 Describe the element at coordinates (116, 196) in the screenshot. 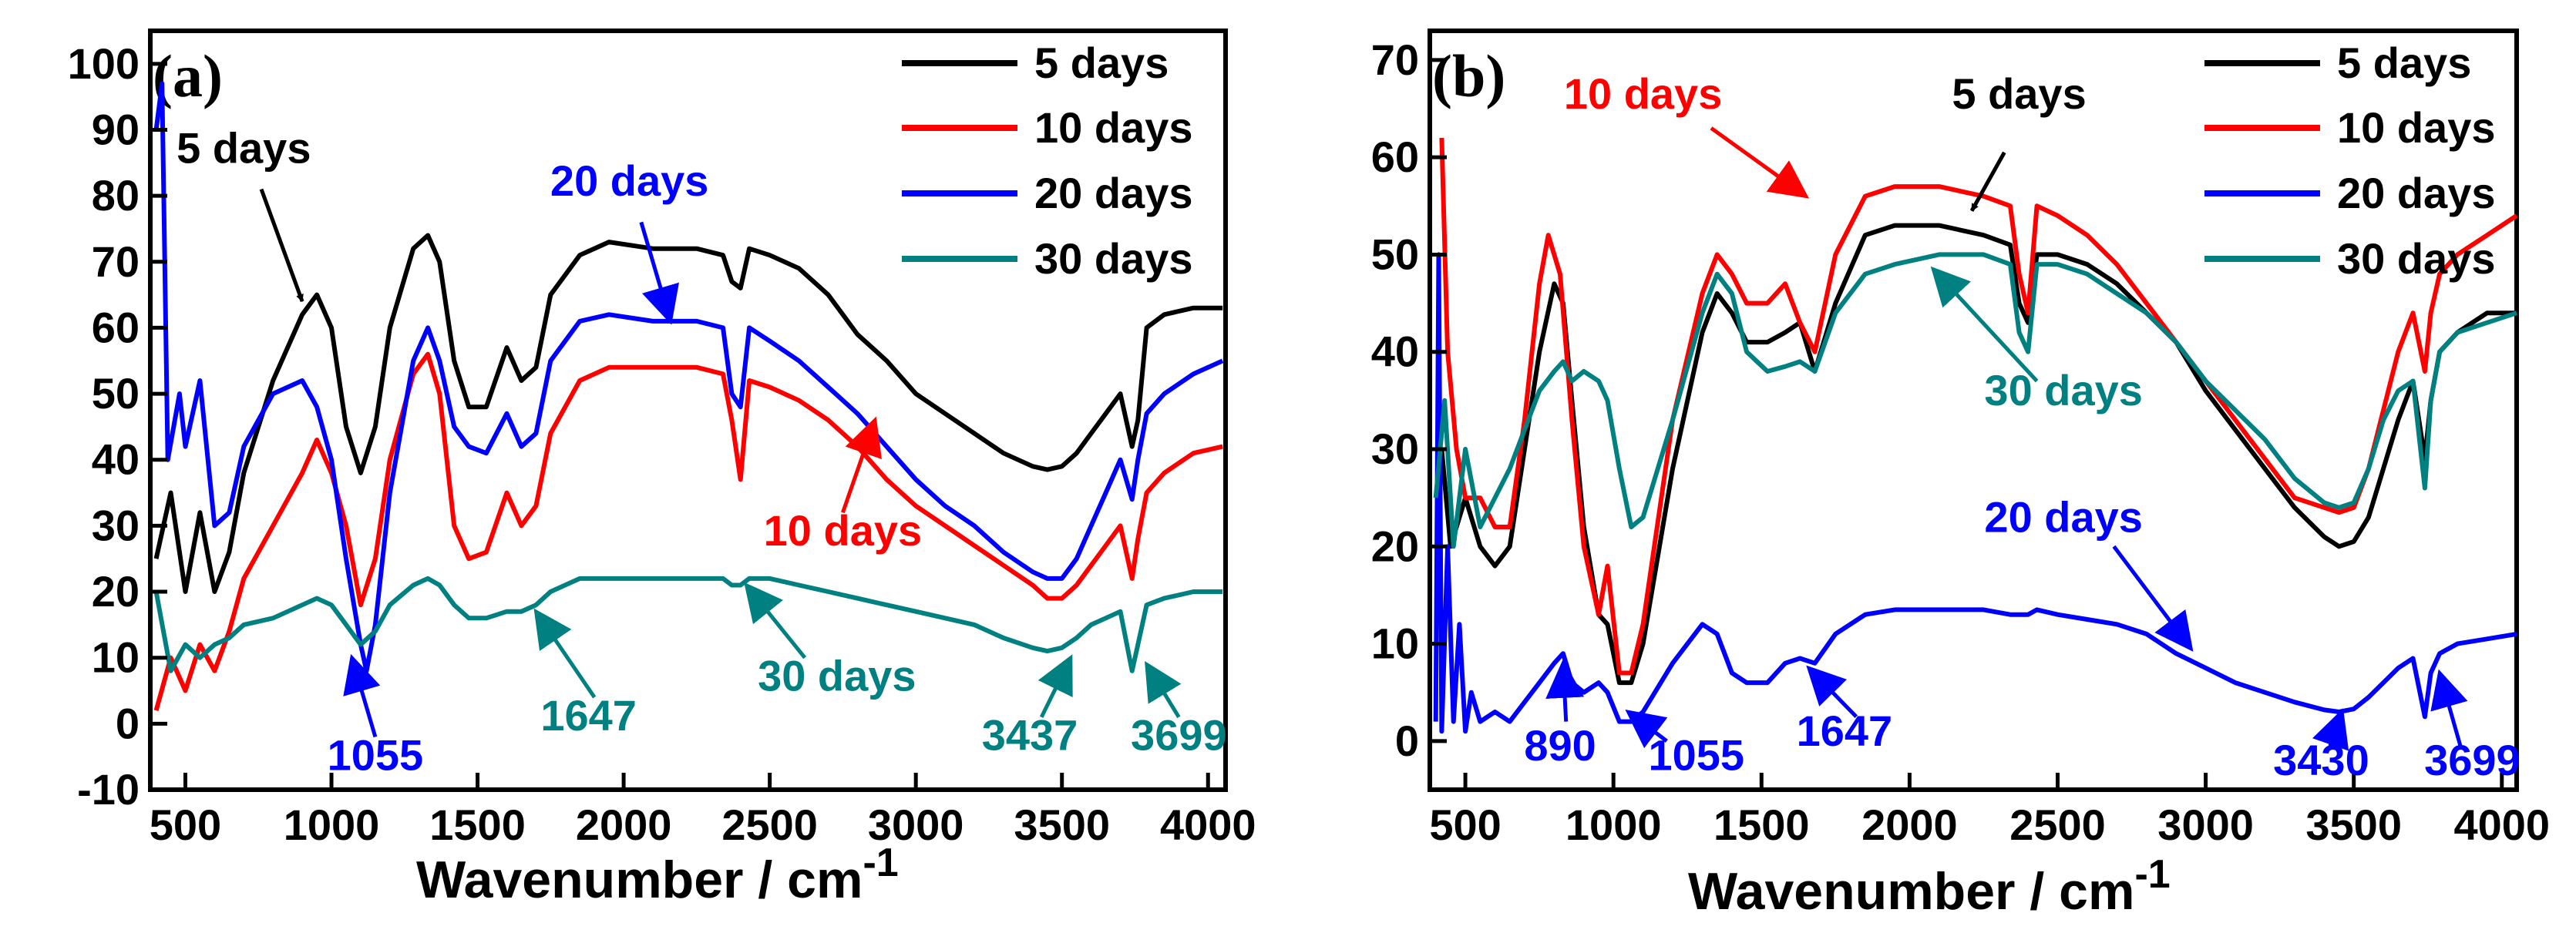

I see `ytick-label: 80` at that location.